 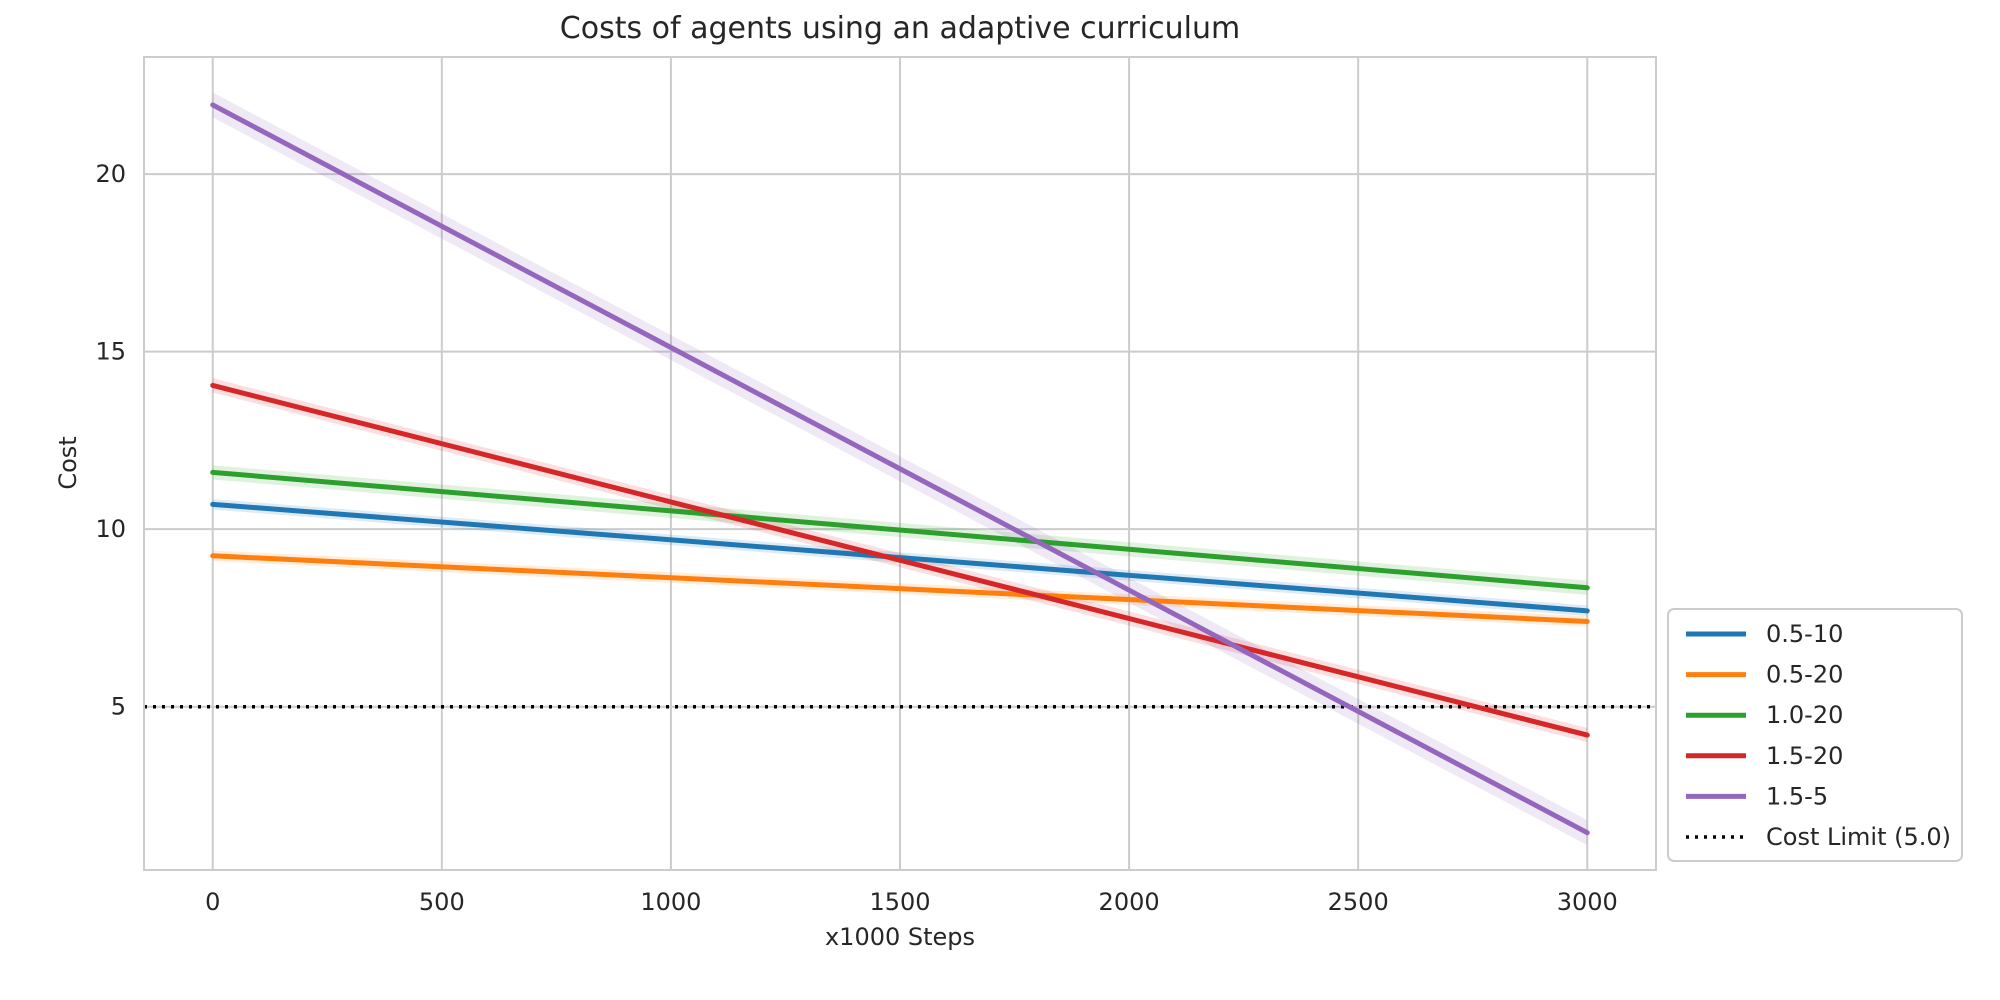 What do you see at coordinates (1804, 675) in the screenshot?
I see `legend-label: 0.5-20` at bounding box center [1804, 675].